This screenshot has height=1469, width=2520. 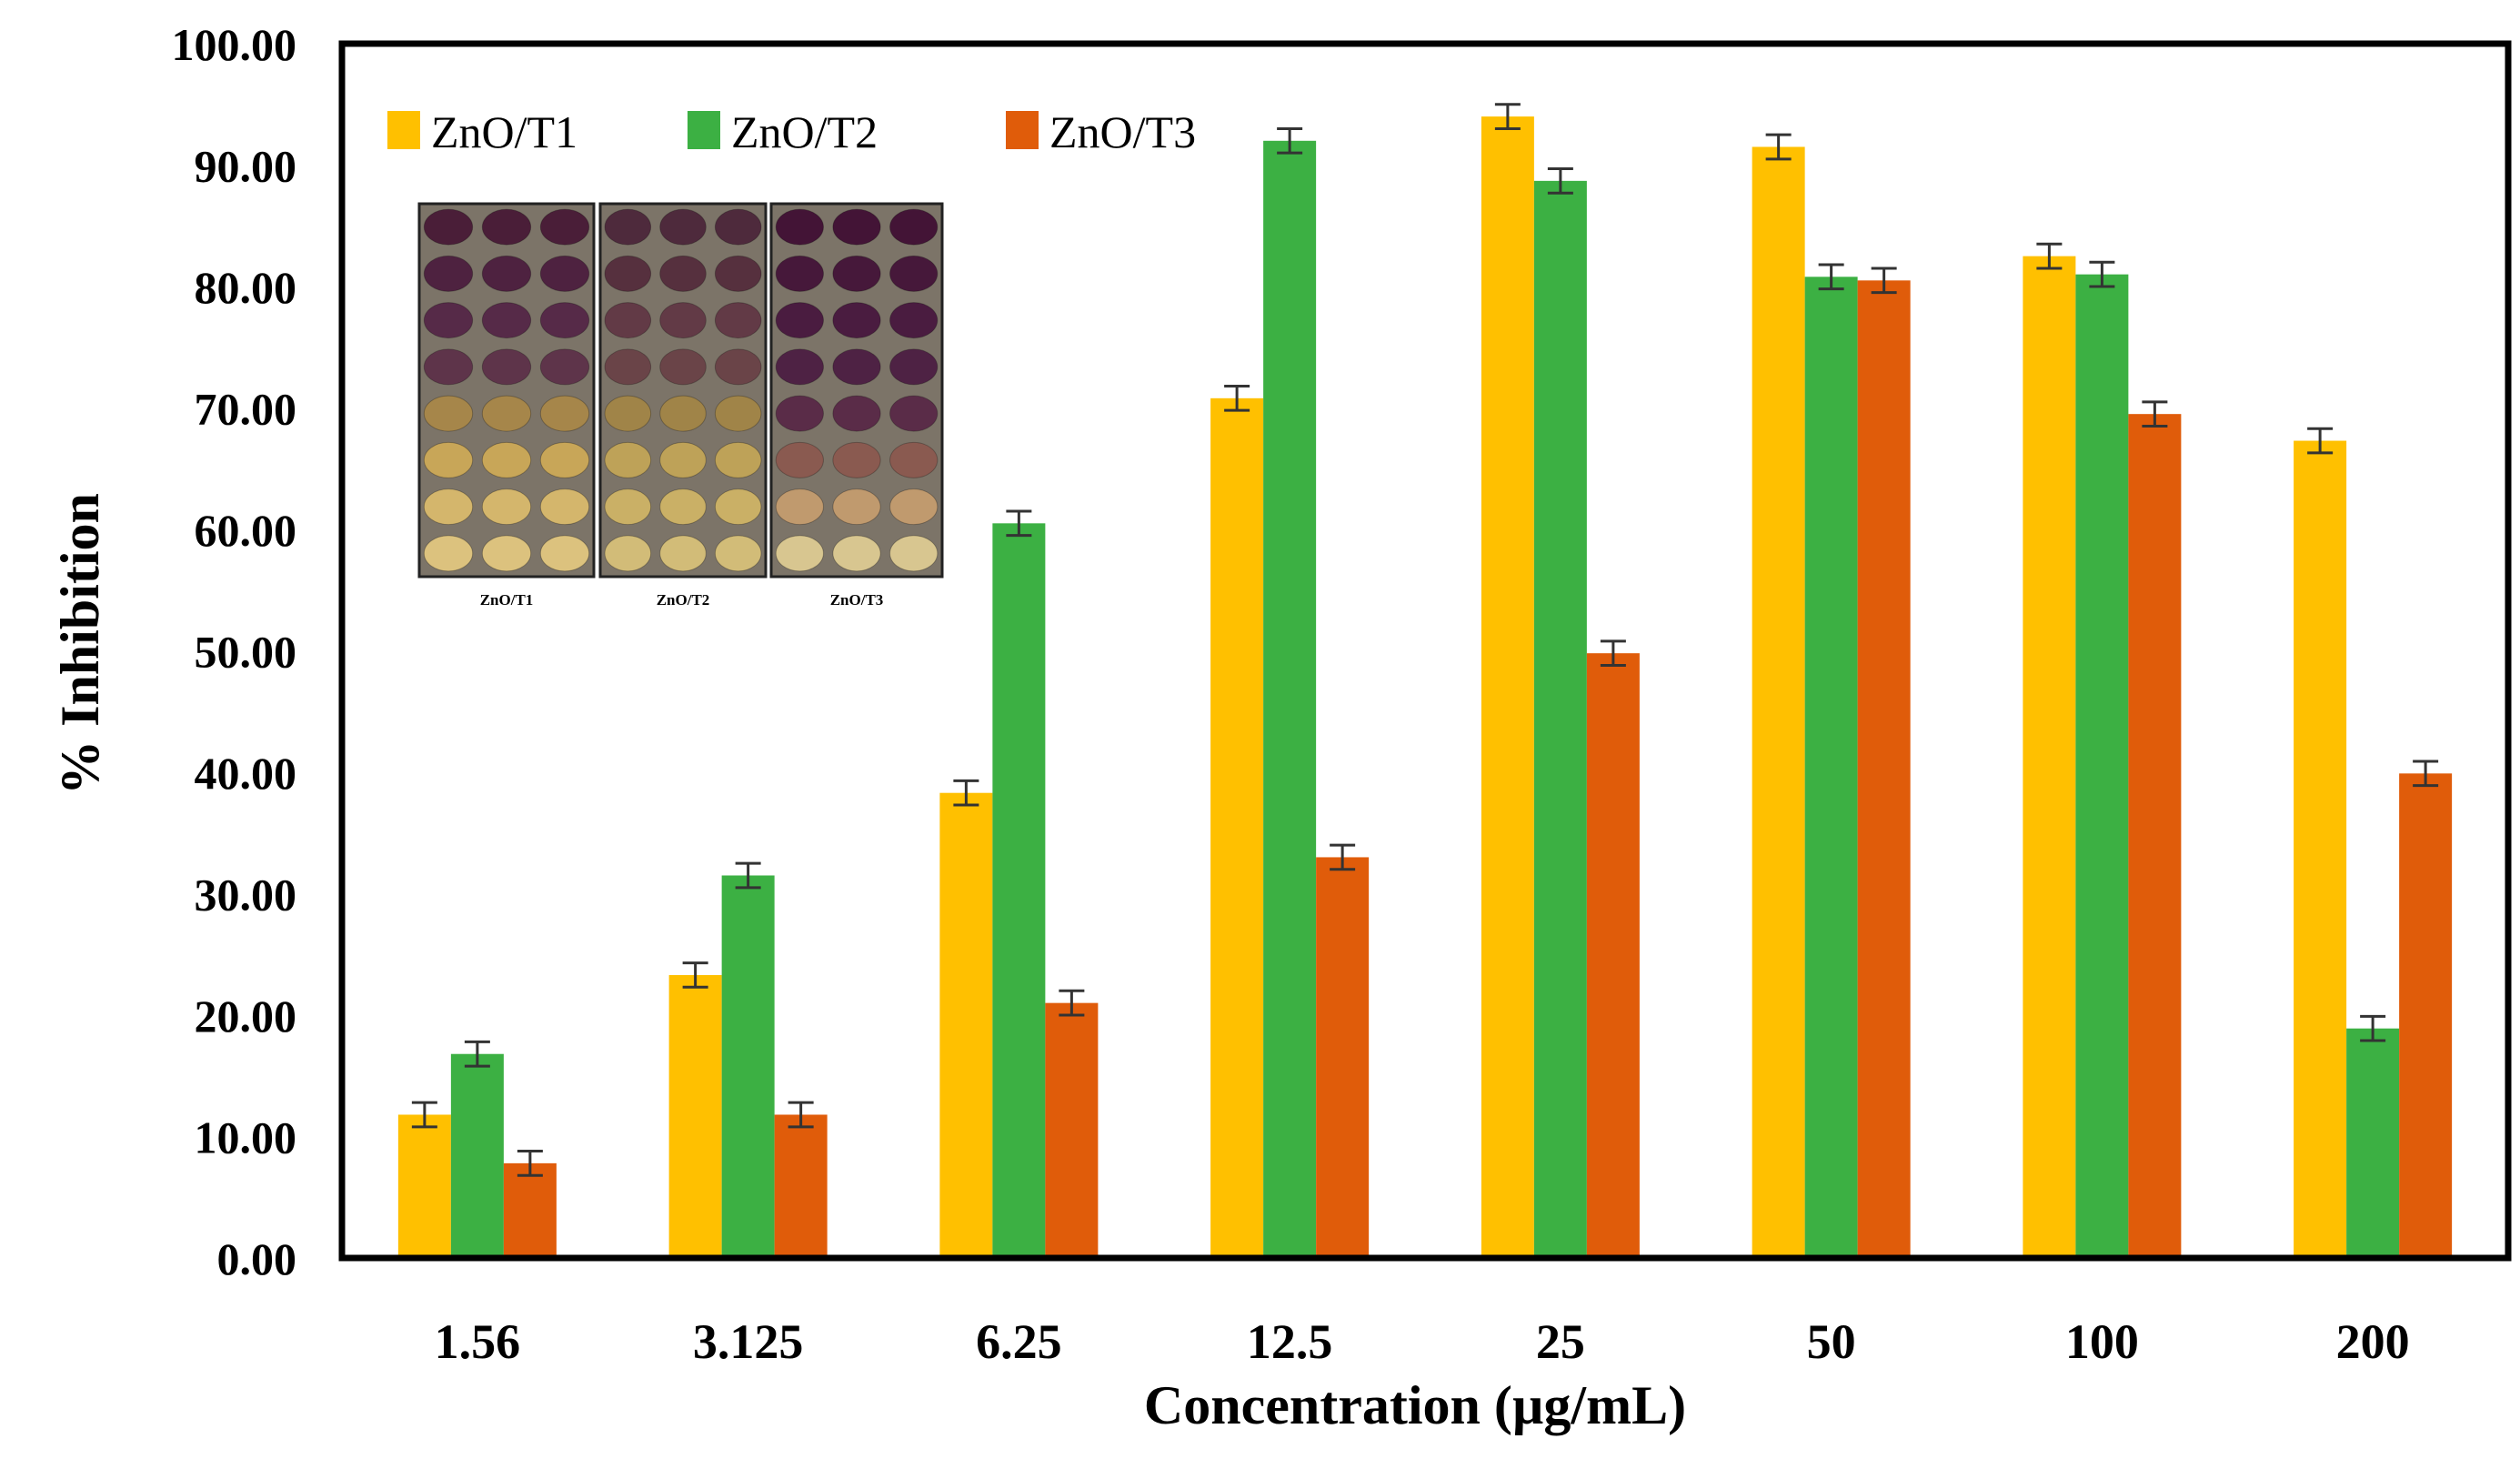 I want to click on legend-label-3: ZnO/T3, so click(x=1123, y=131).